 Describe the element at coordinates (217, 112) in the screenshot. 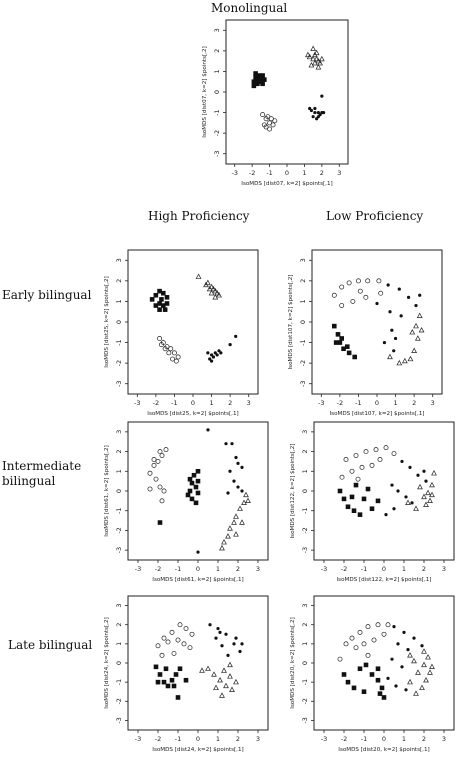

I see `y-tick-label: -1` at that location.